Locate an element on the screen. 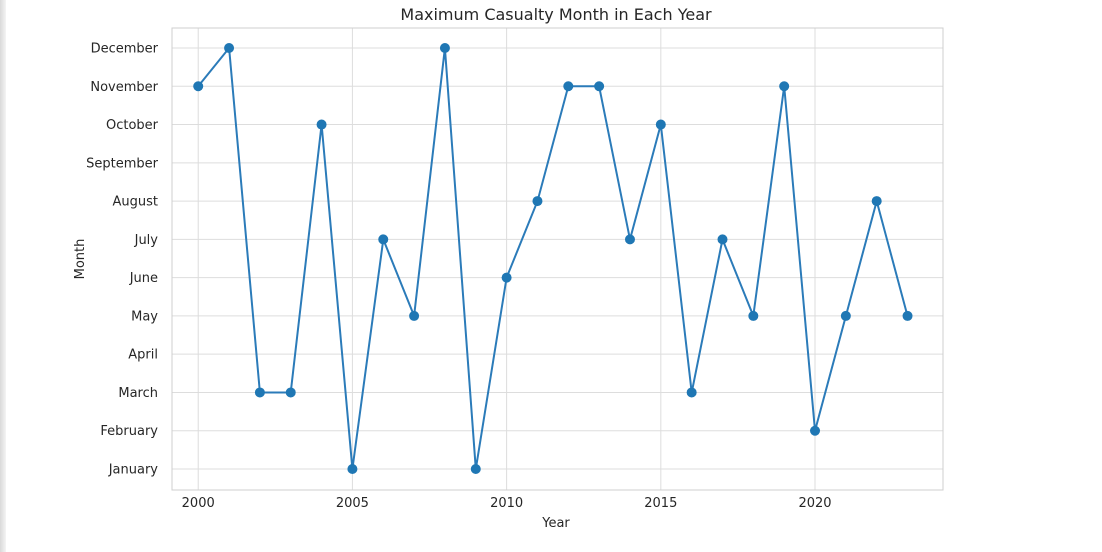  data-point-2007 is located at coordinates (414, 315).